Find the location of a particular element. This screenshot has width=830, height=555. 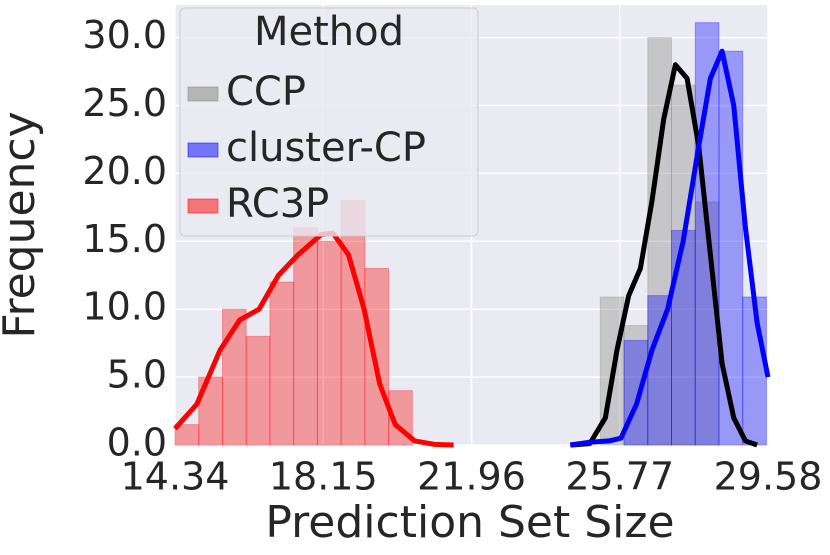

y-tick-label: 5.0 is located at coordinates (137, 375).